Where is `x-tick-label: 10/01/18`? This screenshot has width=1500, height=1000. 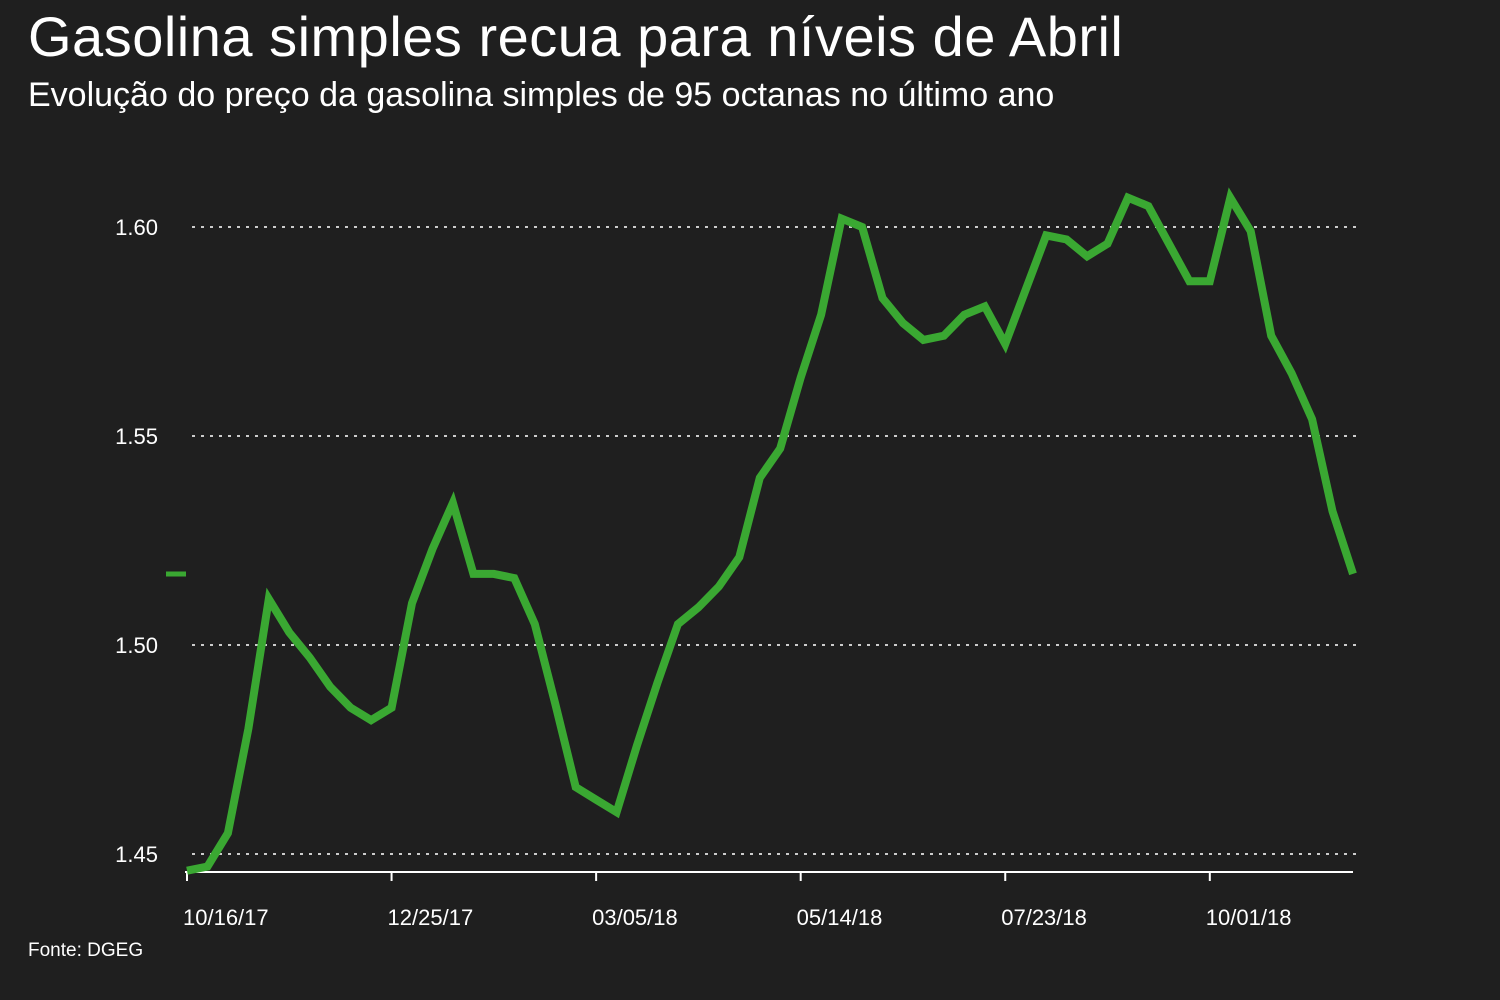 x-tick-label: 10/01/18 is located at coordinates (1249, 917).